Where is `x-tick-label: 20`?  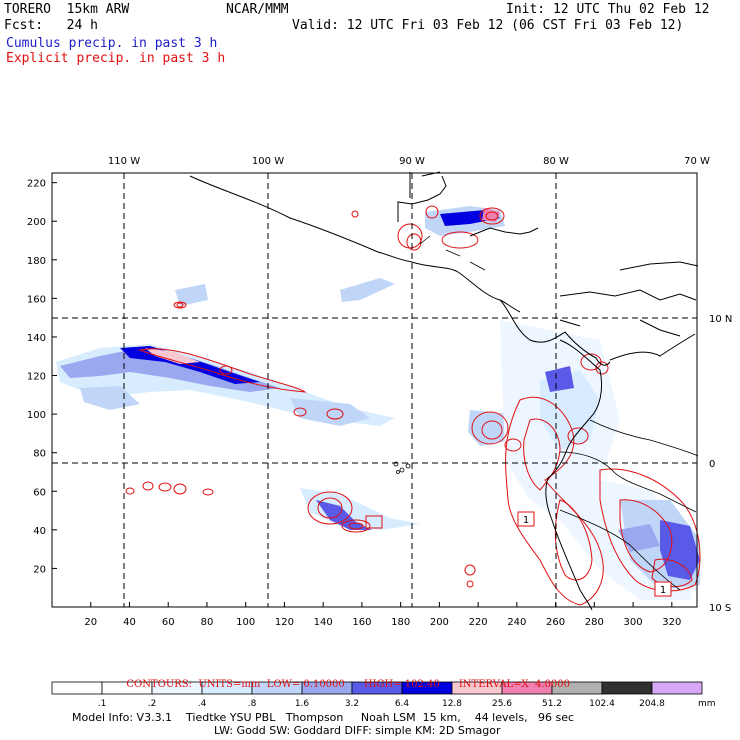
x-tick-label: 20 is located at coordinates (90, 622).